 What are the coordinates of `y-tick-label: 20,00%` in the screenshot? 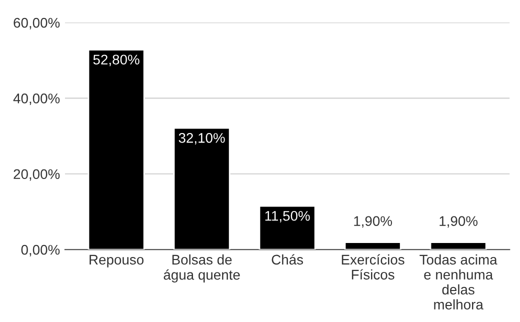 It's located at (37, 175).